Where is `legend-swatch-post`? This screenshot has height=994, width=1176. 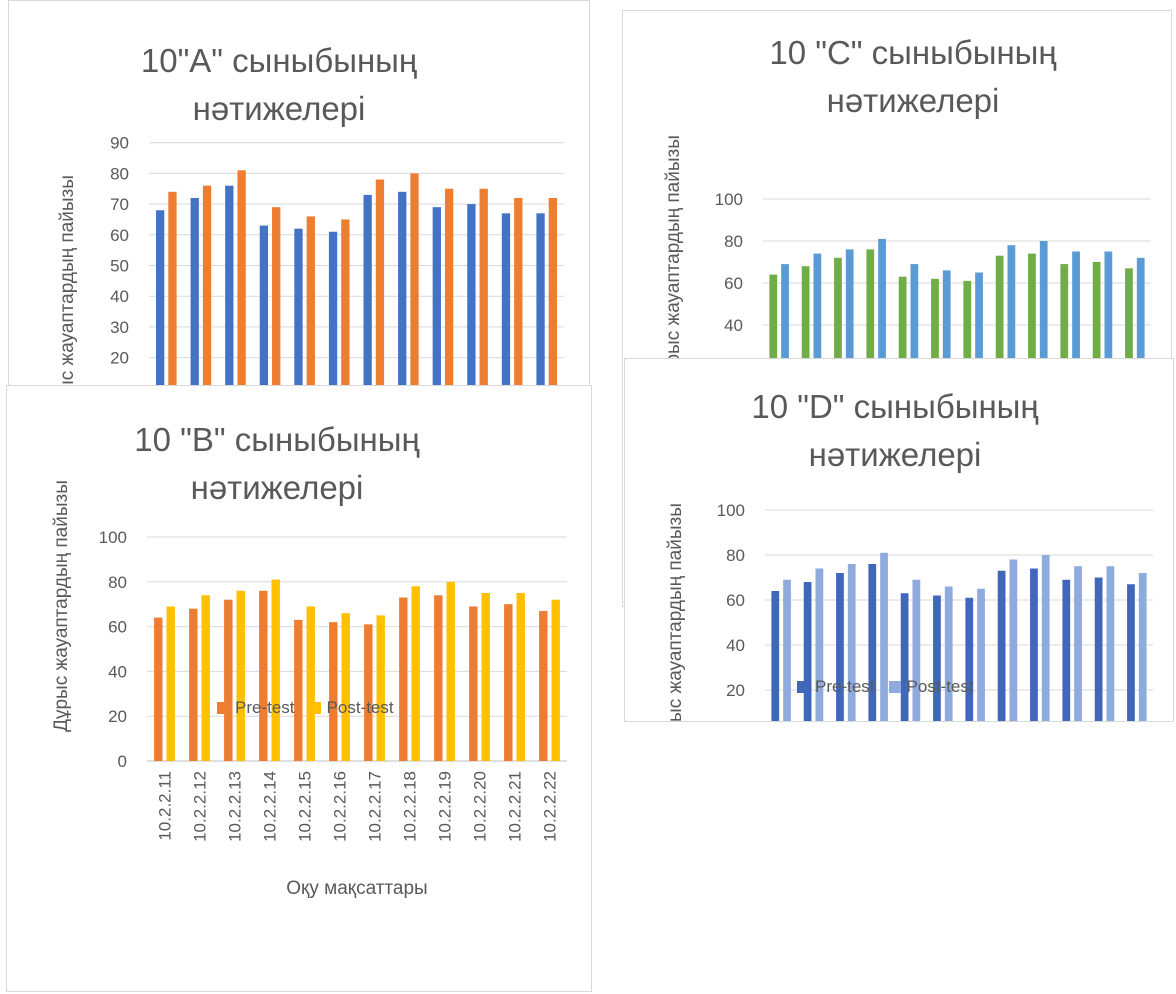 legend-swatch-post is located at coordinates (894, 687).